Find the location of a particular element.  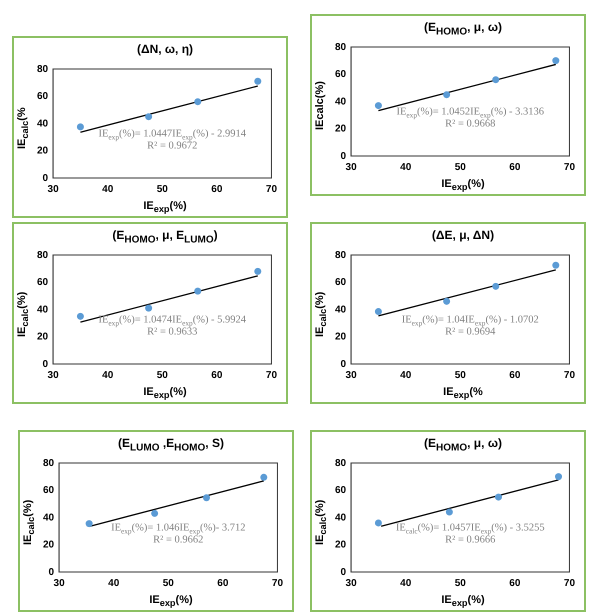

y-axis-title: IEcalc(%) is located at coordinates (320, 106).